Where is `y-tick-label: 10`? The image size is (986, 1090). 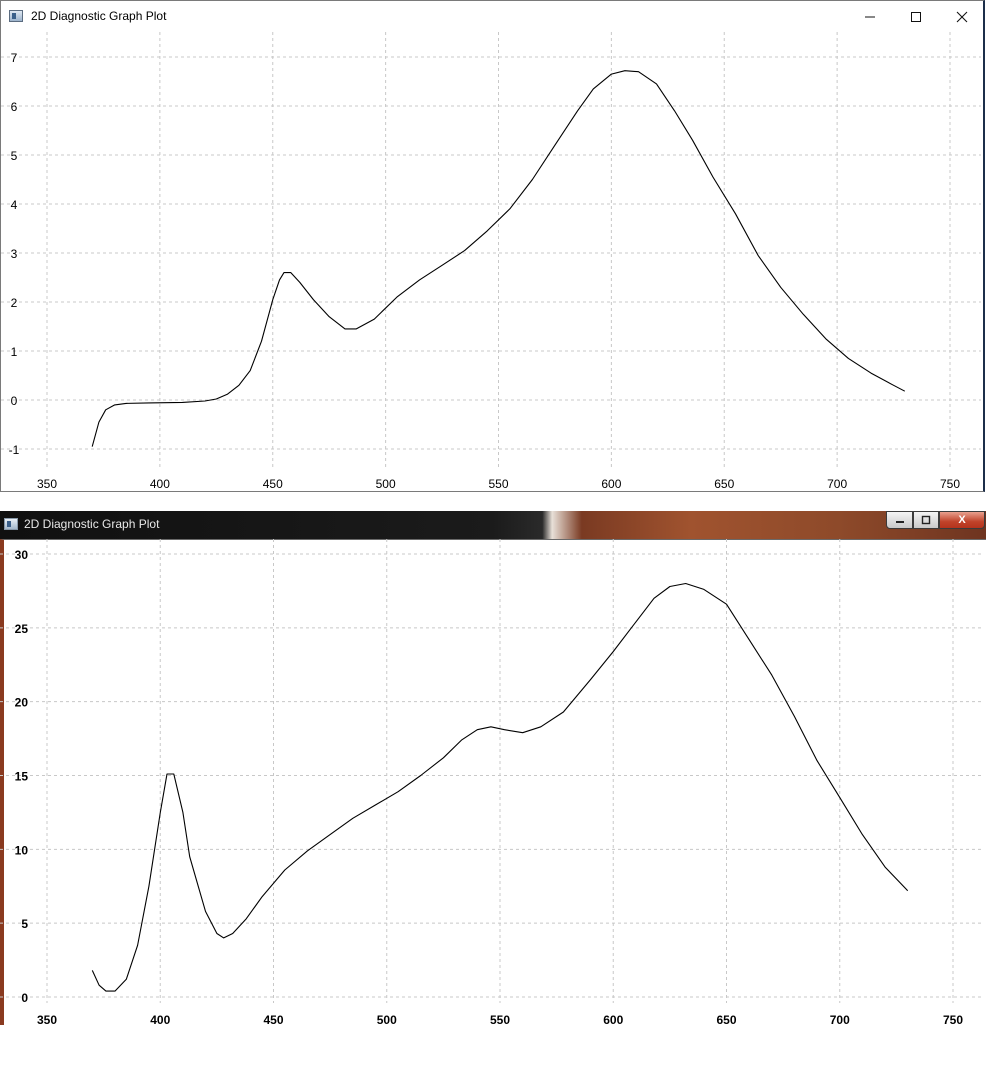 y-tick-label: 10 is located at coordinates (22, 850).